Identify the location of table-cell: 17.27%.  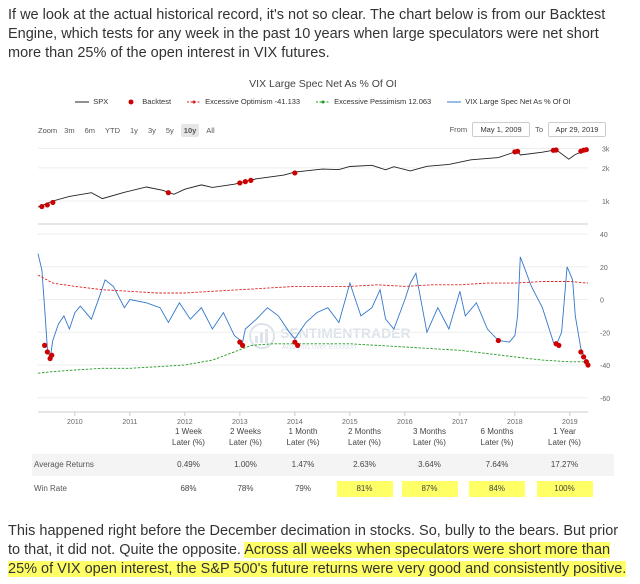
(564, 464).